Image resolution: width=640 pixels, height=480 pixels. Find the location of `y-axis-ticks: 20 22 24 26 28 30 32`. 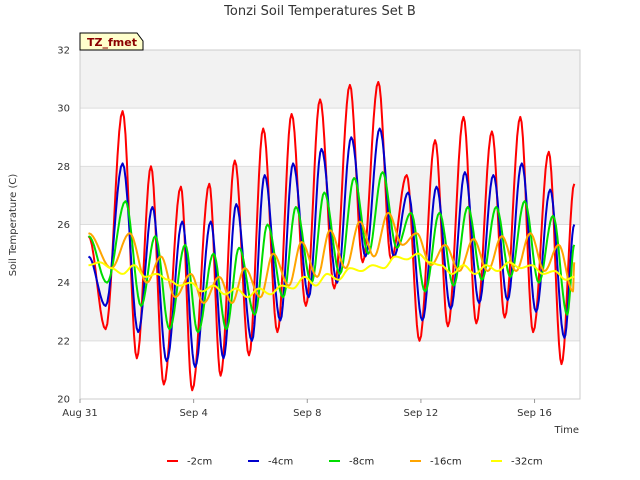

y-axis-ticks: 20 22 24 26 28 30 32 is located at coordinates (63, 226).